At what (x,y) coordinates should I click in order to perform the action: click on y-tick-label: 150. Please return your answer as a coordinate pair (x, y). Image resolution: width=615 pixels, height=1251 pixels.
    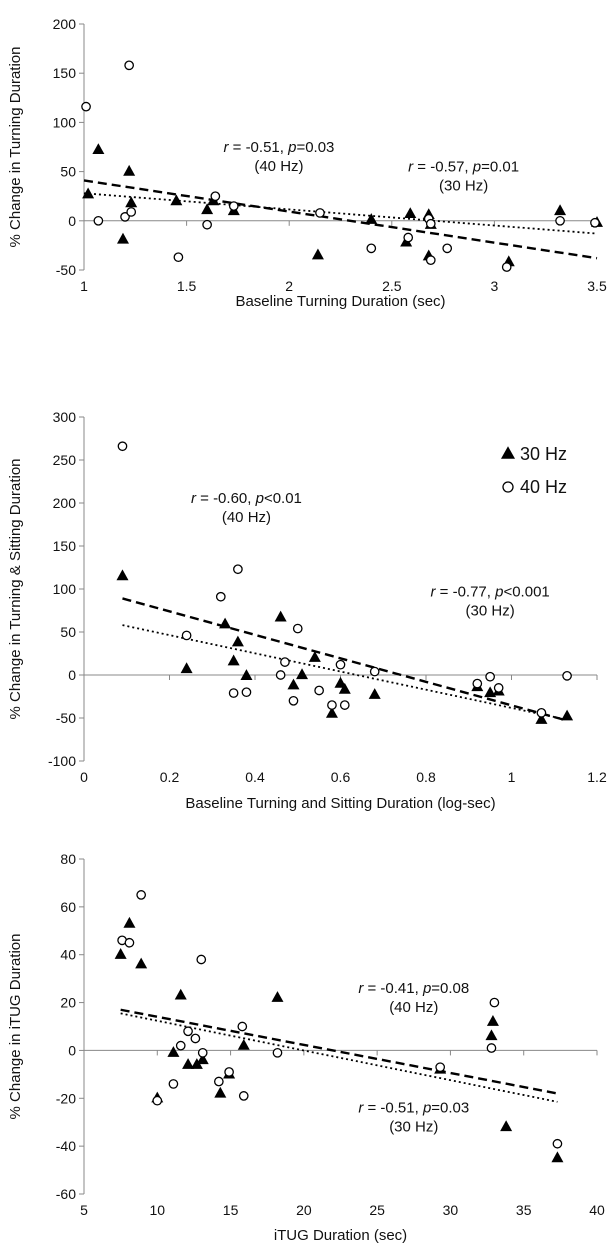
    Looking at the image, I should click on (65, 73).